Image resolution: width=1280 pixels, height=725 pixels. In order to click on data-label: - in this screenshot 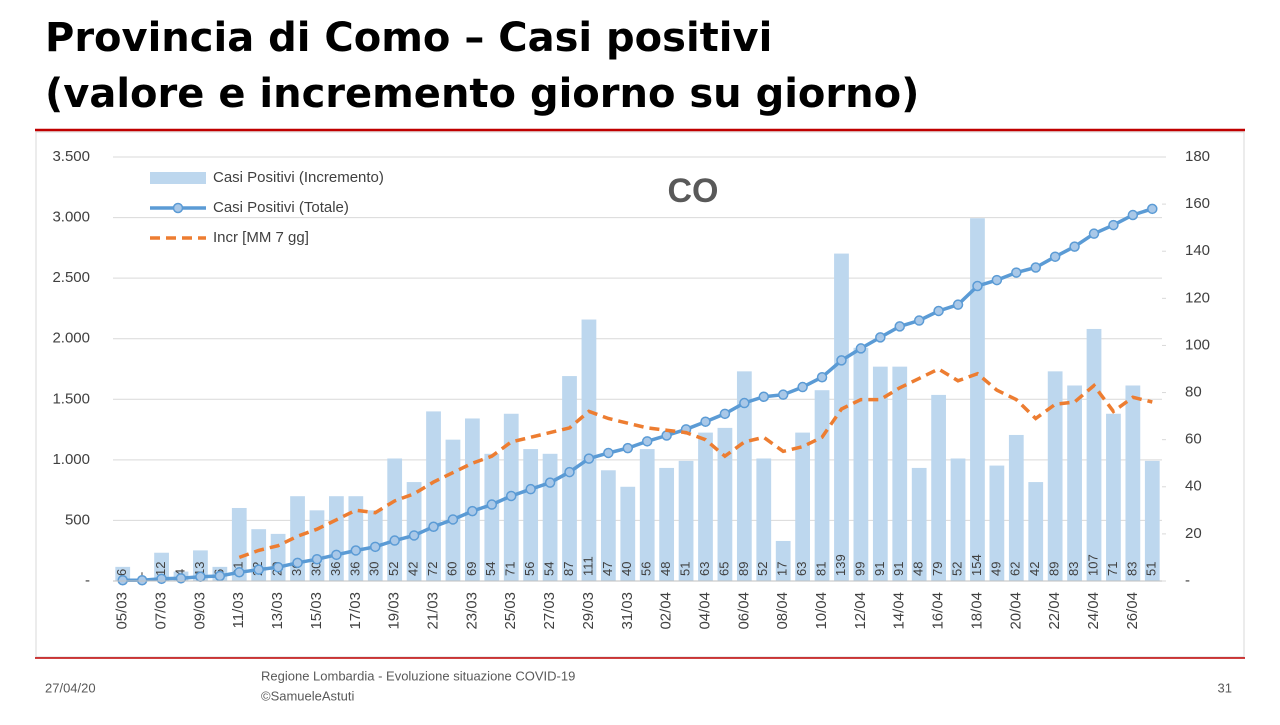, I will do `click(141, 574)`.